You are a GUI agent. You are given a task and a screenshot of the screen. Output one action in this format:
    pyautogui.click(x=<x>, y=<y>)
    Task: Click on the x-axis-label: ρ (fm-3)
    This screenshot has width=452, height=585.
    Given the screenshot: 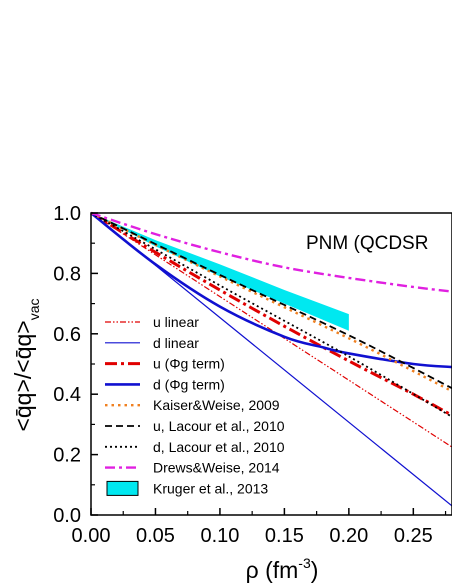 What is the action you would take?
    pyautogui.click(x=282, y=569)
    